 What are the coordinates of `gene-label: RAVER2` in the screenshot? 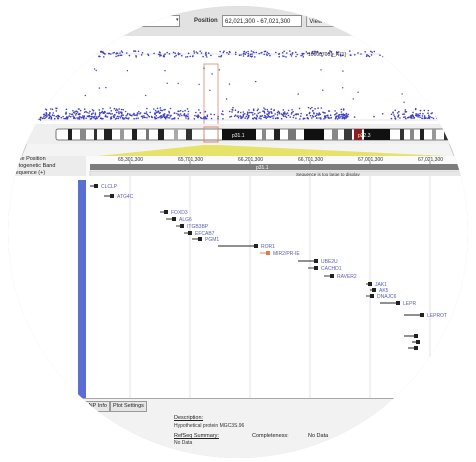 It's located at (347, 277).